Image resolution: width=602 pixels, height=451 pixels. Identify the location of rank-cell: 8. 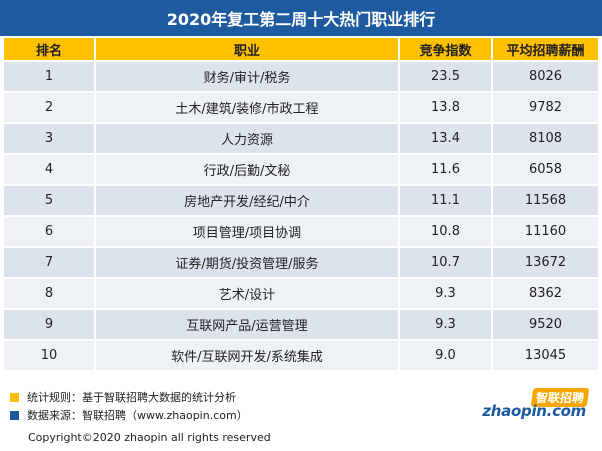
(50, 293).